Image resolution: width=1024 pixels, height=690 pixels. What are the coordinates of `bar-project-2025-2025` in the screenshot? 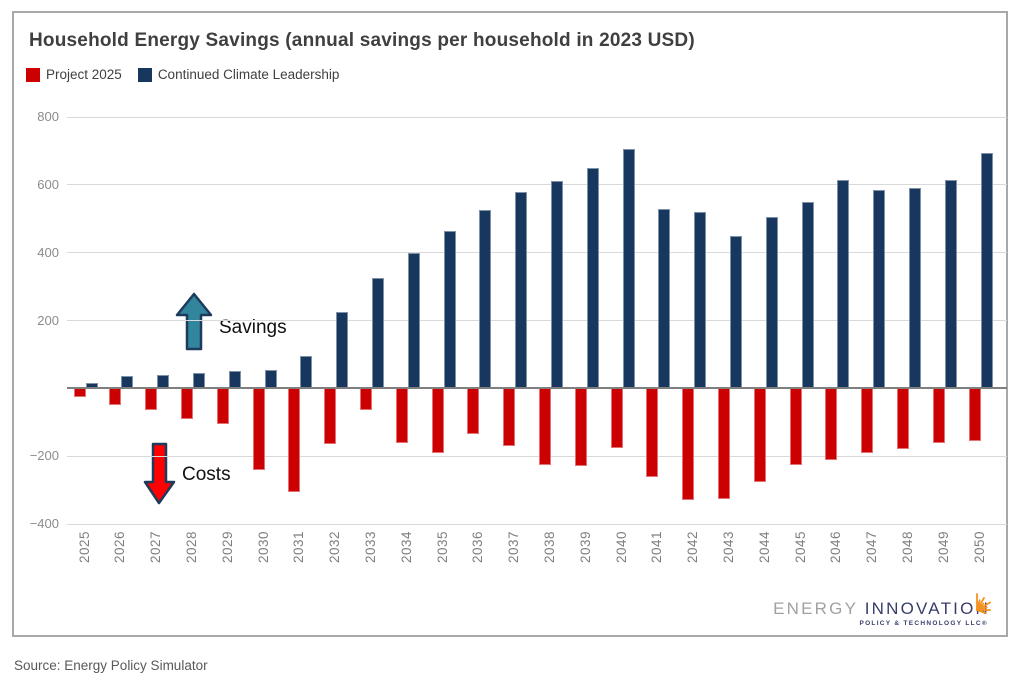 It's located at (79, 392).